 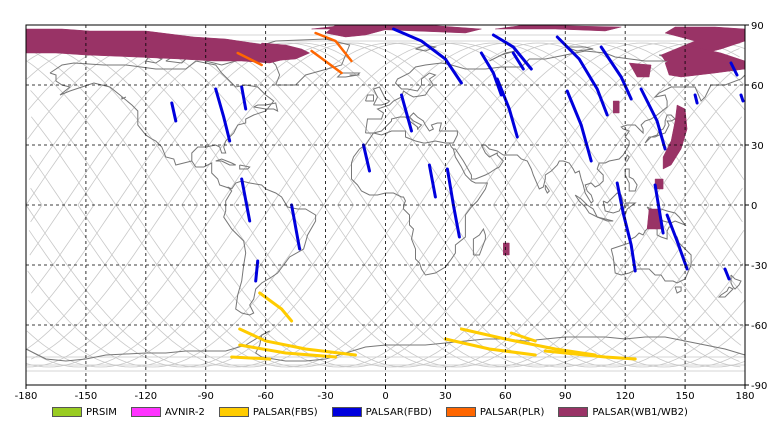 What do you see at coordinates (685, 396) in the screenshot?
I see `x-tick-label: 150` at bounding box center [685, 396].